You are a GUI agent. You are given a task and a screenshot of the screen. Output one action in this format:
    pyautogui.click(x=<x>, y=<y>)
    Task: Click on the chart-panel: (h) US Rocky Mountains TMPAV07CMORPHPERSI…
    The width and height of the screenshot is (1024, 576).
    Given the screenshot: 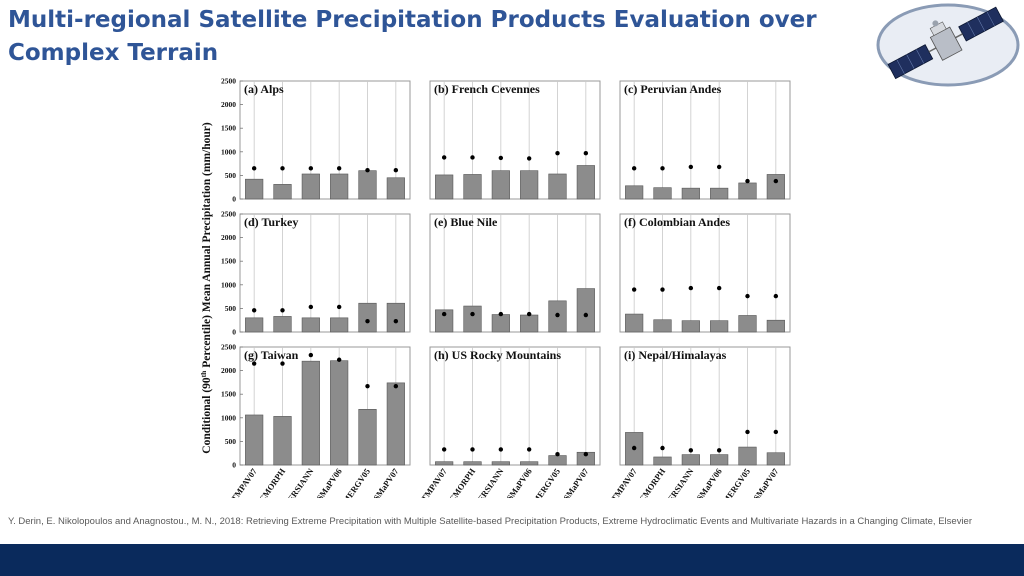 What is the action you would take?
    pyautogui.click(x=510, y=422)
    